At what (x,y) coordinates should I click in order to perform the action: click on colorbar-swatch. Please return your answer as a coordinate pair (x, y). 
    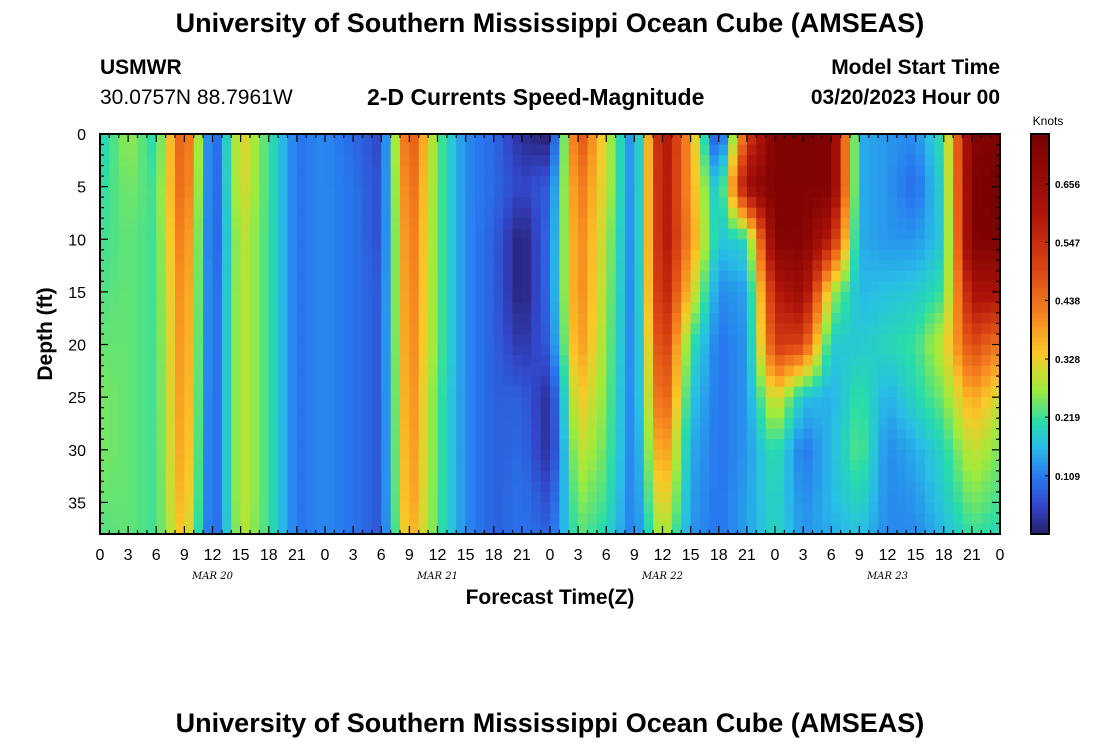
    Looking at the image, I should click on (1040, 144).